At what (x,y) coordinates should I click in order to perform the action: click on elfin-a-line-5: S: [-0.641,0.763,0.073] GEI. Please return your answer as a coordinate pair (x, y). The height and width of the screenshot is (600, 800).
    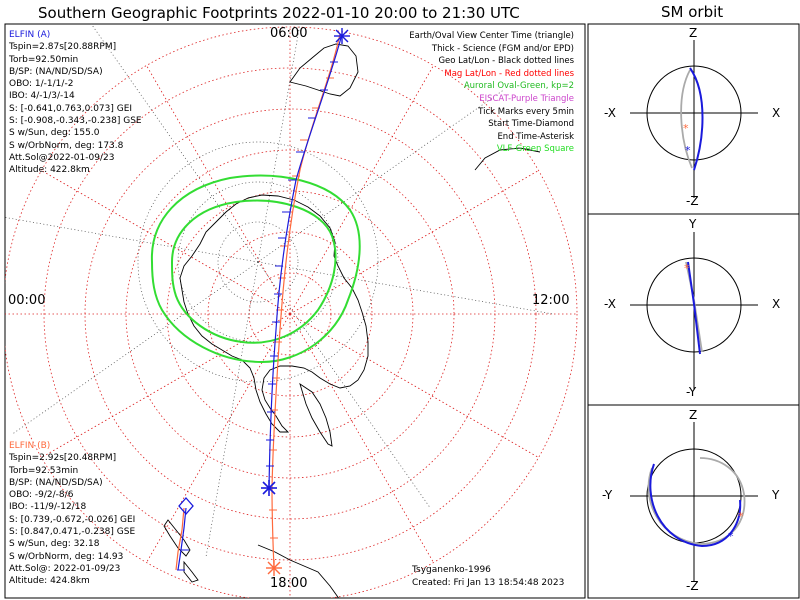
    Looking at the image, I should click on (71, 108).